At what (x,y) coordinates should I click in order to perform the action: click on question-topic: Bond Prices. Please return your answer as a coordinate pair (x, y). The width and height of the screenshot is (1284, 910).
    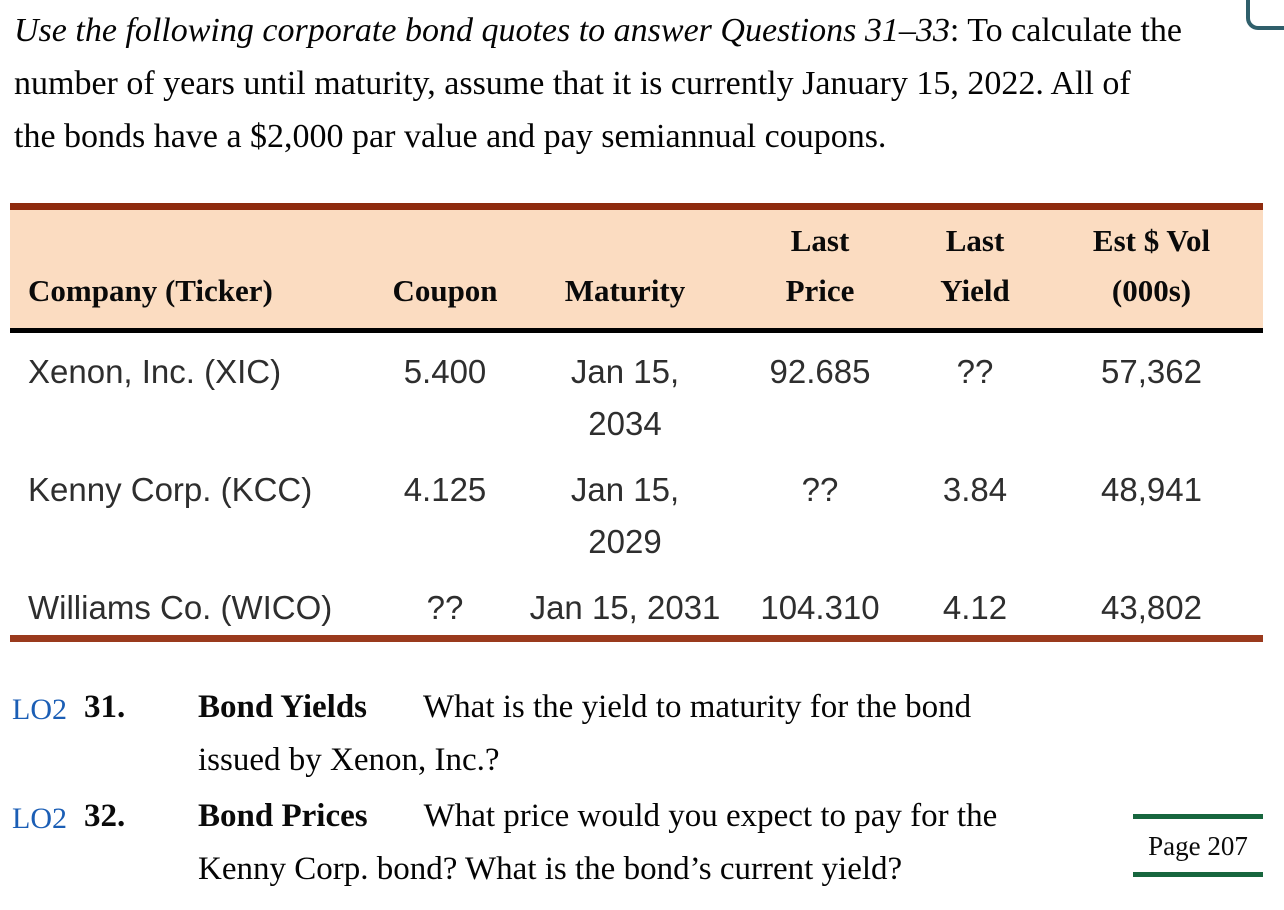
    Looking at the image, I should click on (283, 816).